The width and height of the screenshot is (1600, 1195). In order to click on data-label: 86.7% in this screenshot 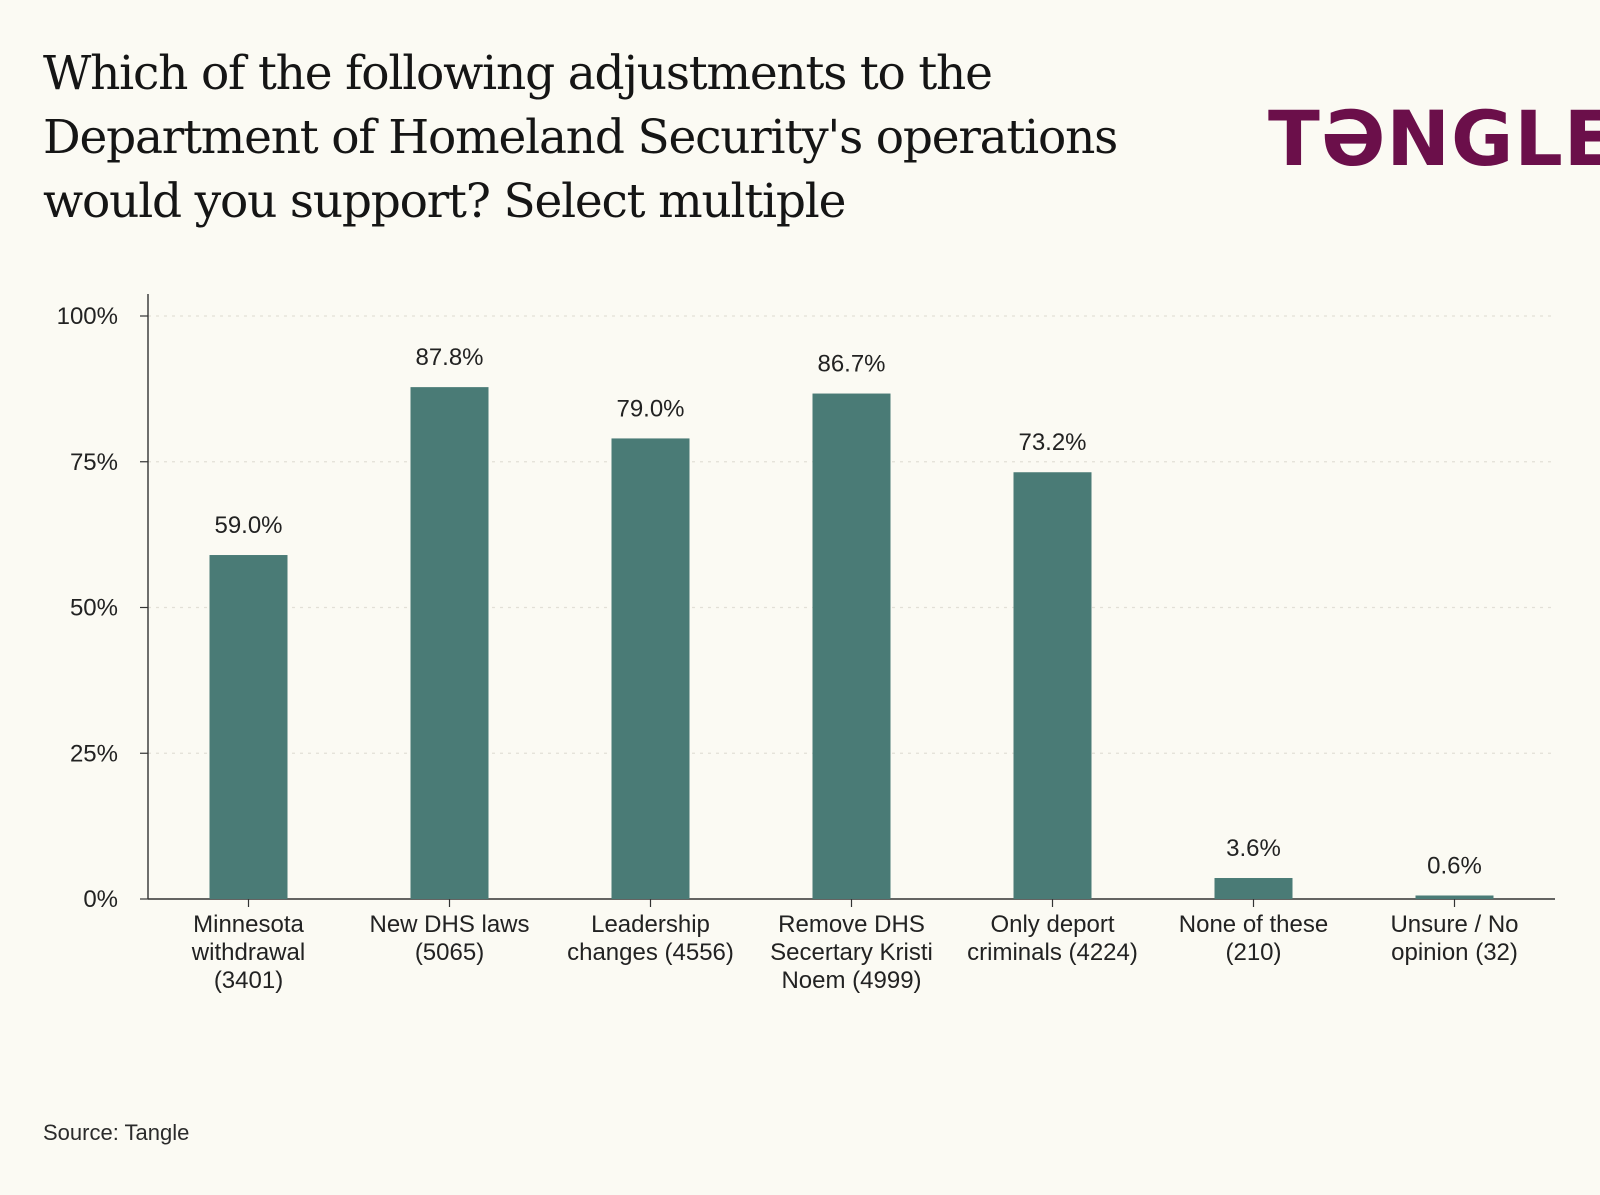, I will do `click(851, 364)`.